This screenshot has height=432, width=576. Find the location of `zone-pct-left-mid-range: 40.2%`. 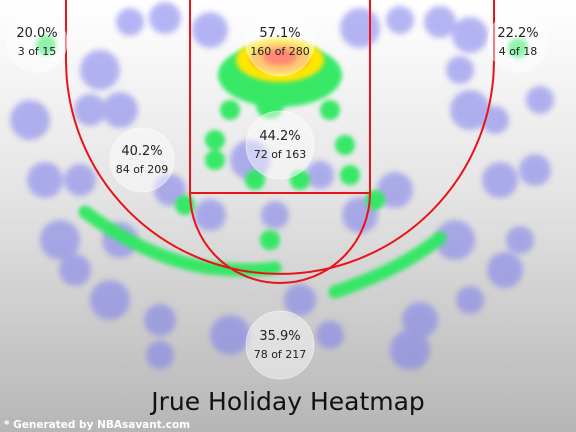

zone-pct-left-mid-range: 40.2% is located at coordinates (141, 151).